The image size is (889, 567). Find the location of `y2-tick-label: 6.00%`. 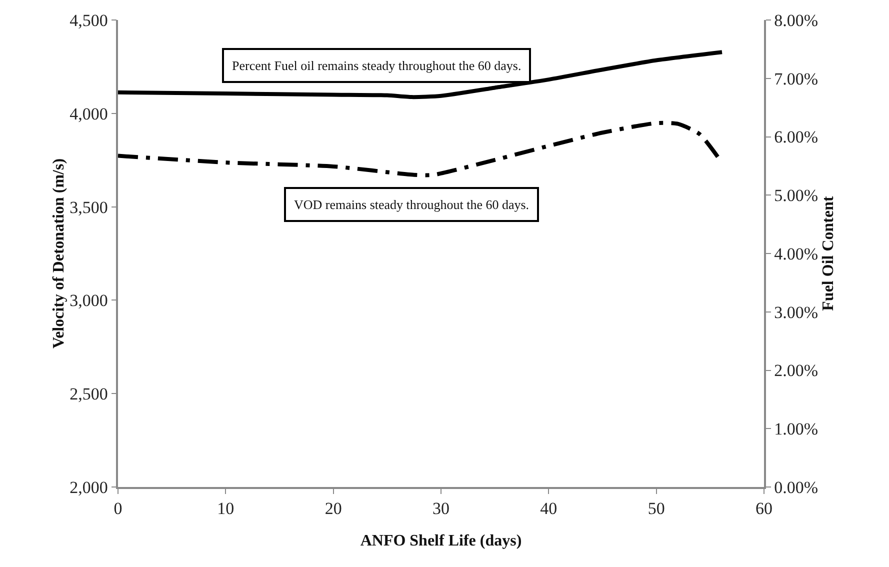

y2-tick-label: 6.00% is located at coordinates (796, 137).